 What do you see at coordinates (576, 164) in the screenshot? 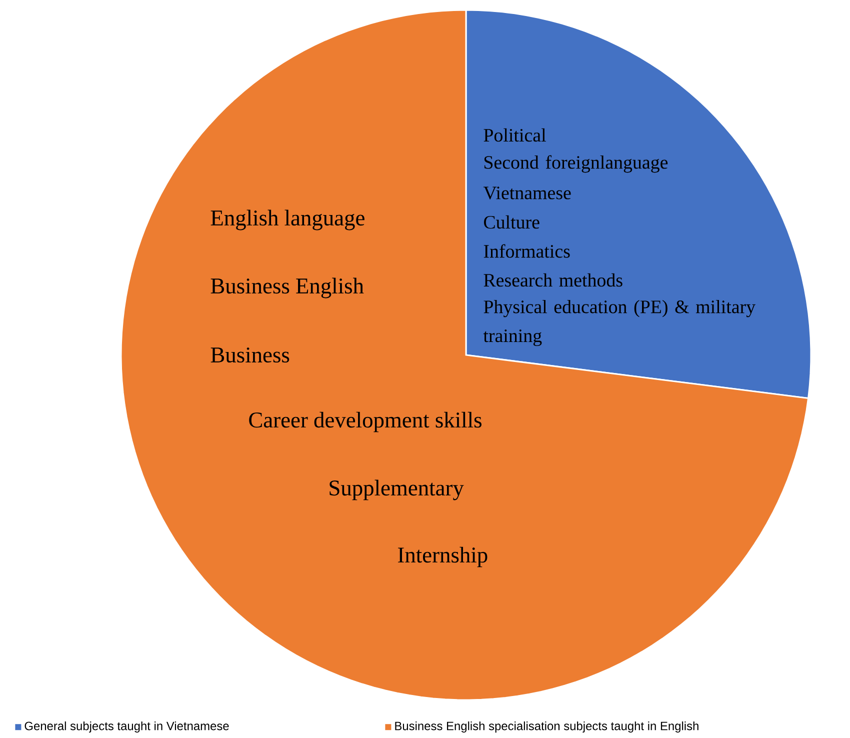
I see `text: Second foreignlanguage` at bounding box center [576, 164].